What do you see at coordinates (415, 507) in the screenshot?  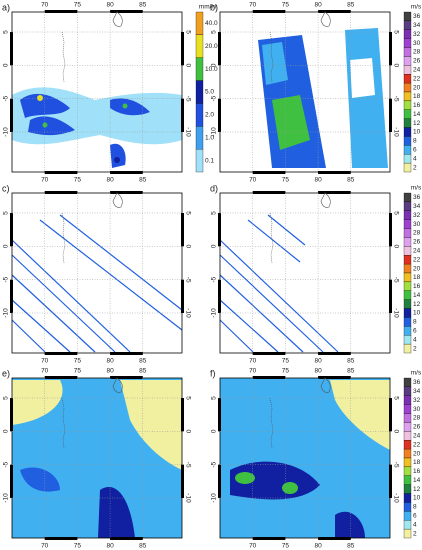 I see `colorbar-tick-label: 8` at bounding box center [415, 507].